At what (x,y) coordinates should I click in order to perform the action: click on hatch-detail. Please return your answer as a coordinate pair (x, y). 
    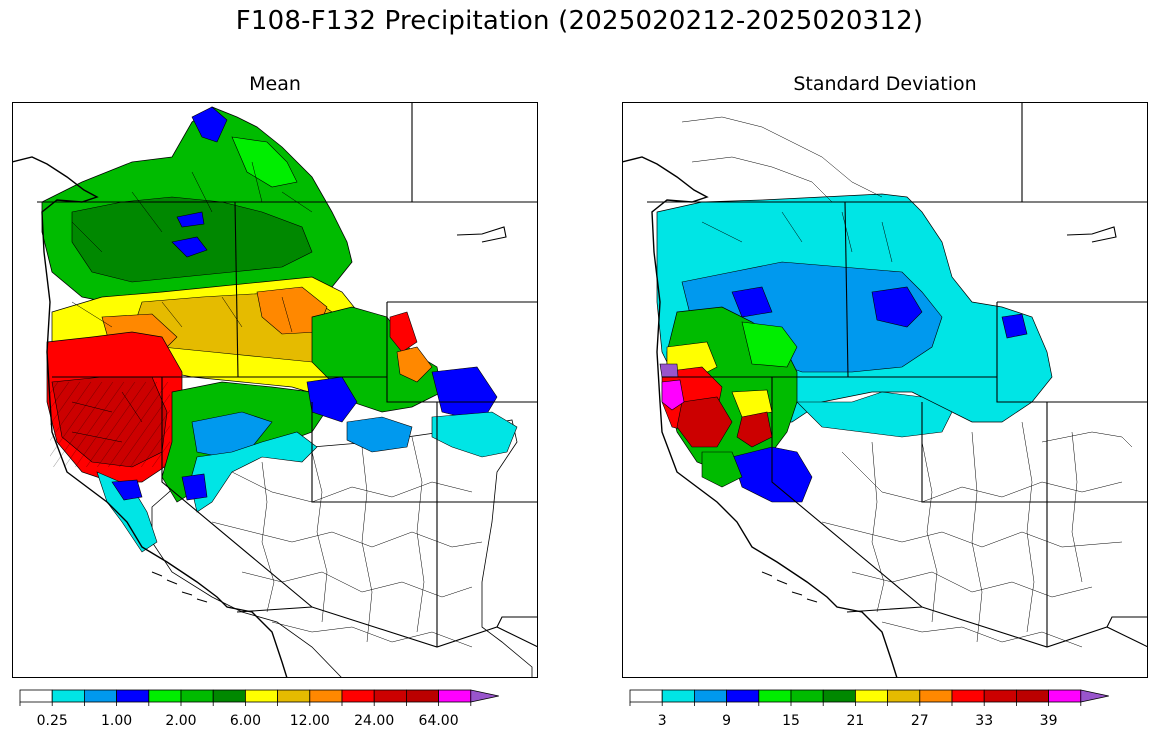
    Looking at the image, I should click on (110, 424).